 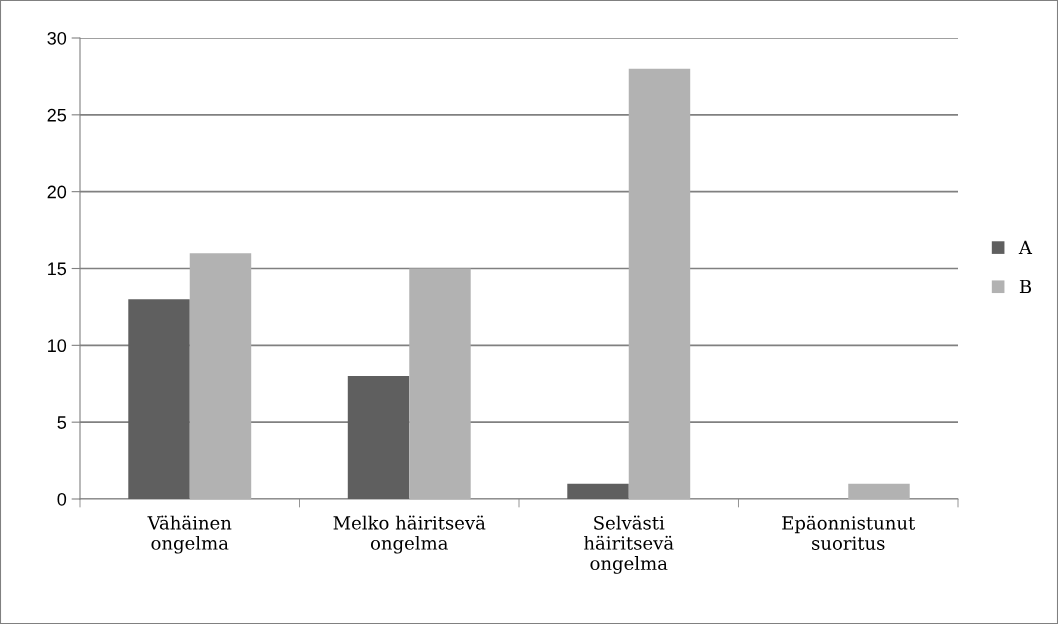 I want to click on y-tick-label: 10, so click(x=57, y=346).